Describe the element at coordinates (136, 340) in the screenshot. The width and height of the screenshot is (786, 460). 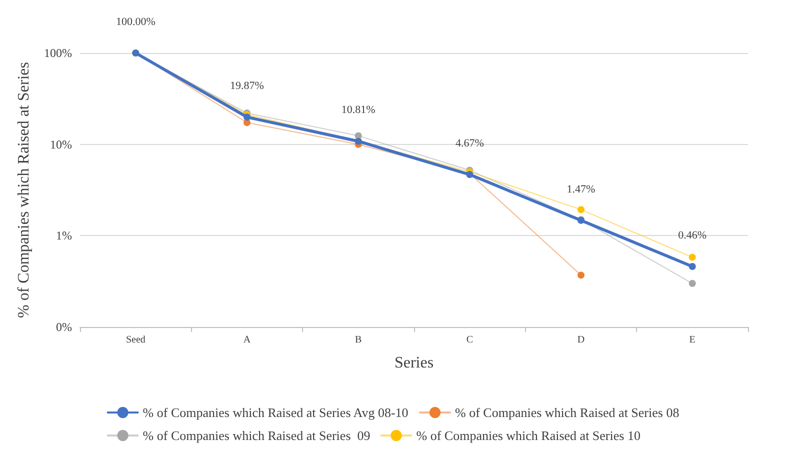
I see `x-tick-label: Seed` at that location.